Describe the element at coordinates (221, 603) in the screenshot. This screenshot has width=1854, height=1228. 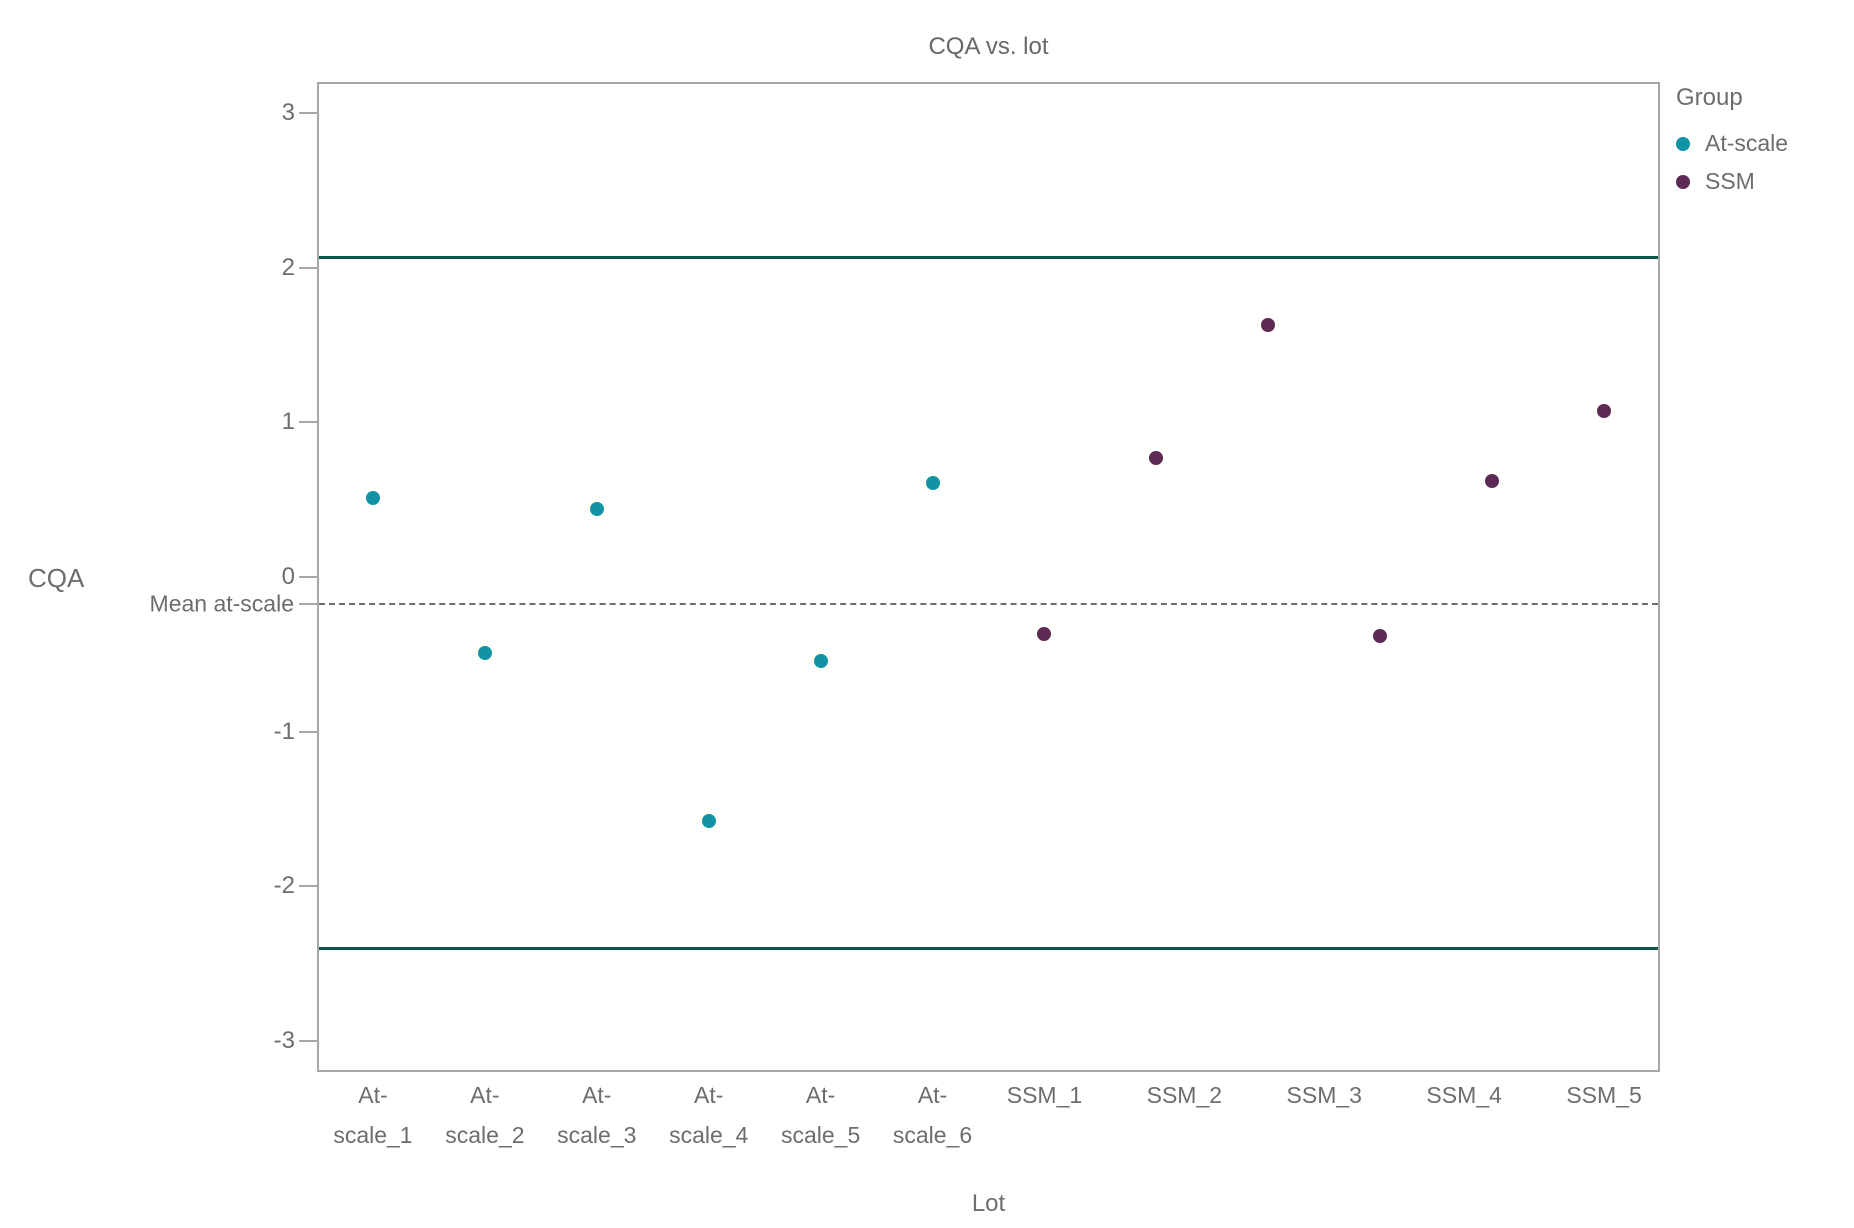
I see `mean-line-label: Mean at-scale` at that location.